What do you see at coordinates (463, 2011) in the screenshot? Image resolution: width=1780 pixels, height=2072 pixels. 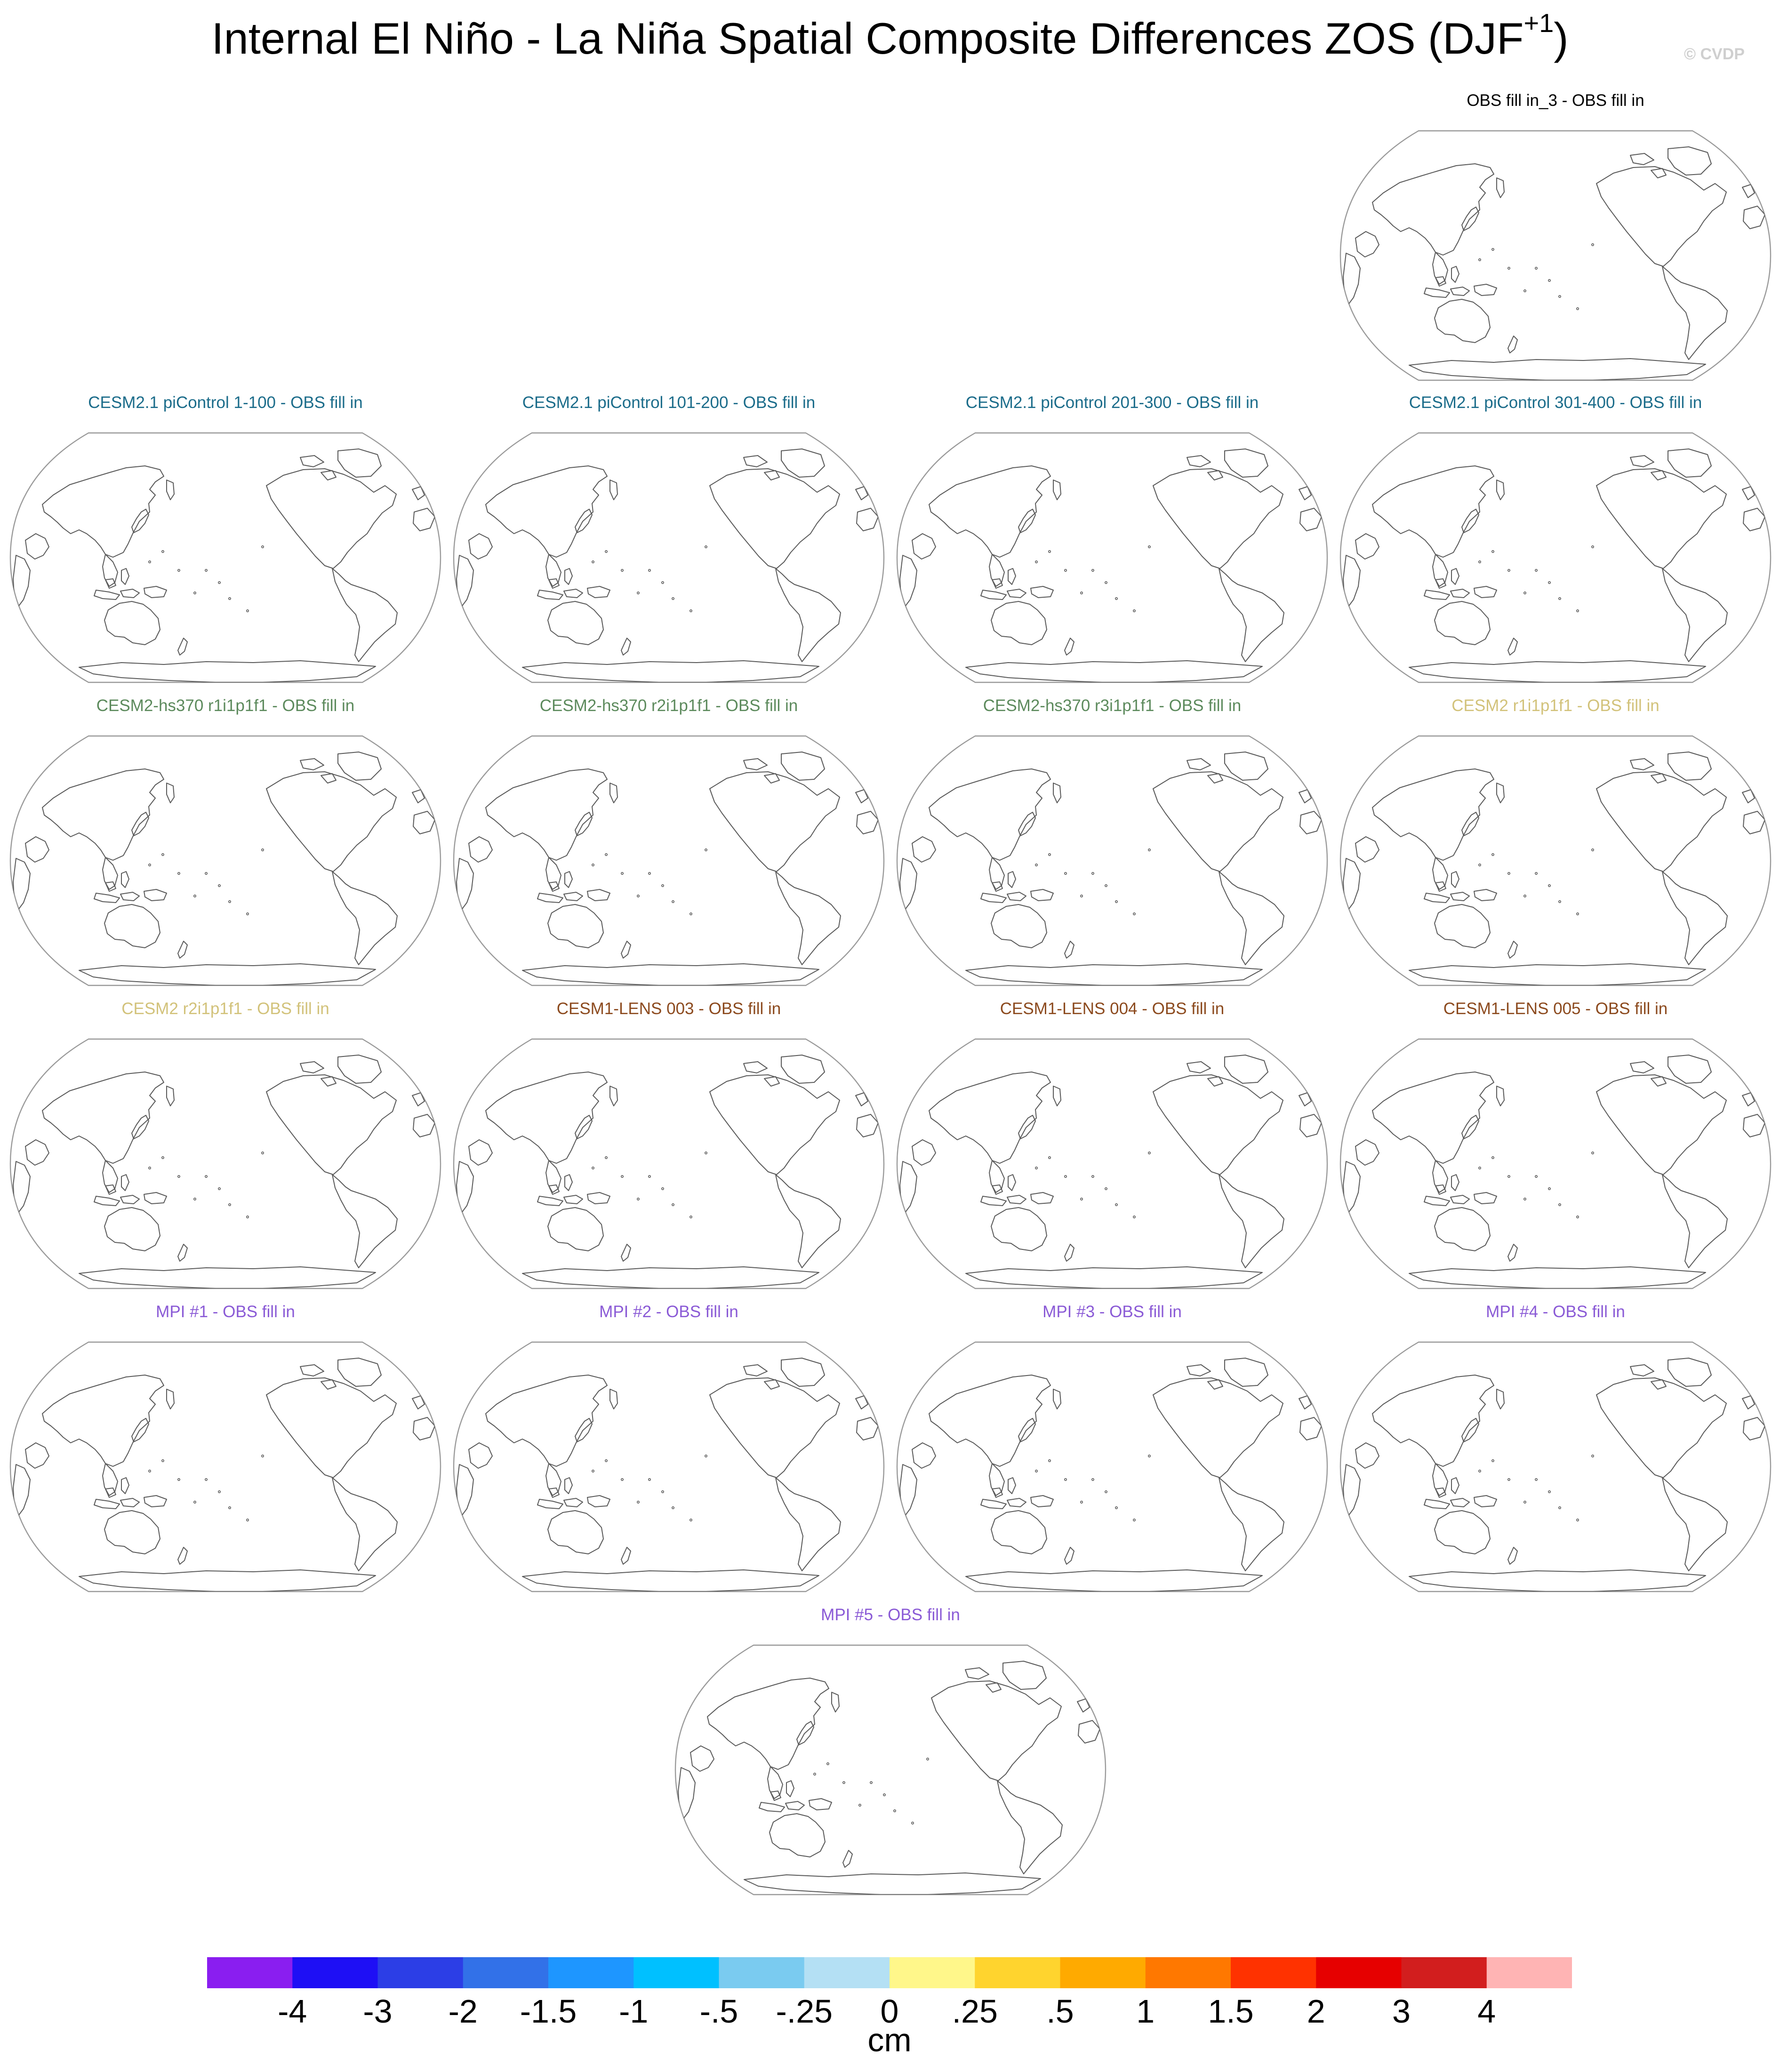 I see `colorbar-tick-label: -2` at bounding box center [463, 2011].